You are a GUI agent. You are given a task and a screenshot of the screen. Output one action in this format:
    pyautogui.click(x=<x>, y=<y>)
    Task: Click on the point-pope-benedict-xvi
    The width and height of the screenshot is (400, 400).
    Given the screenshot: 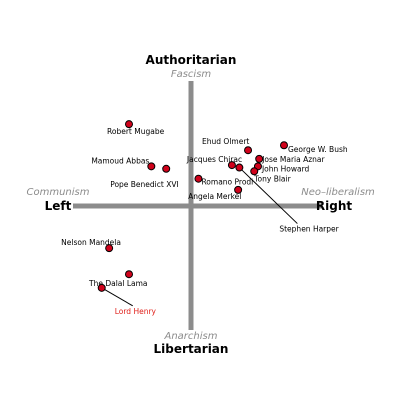 What is the action you would take?
    pyautogui.click(x=166, y=168)
    